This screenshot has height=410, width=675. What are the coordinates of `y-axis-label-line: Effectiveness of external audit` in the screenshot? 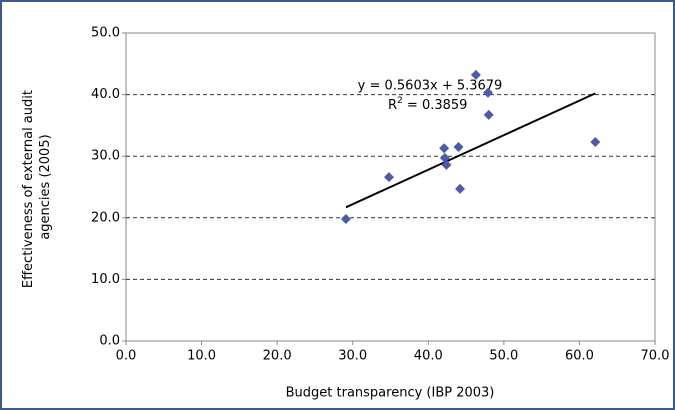 It's located at (28, 189).